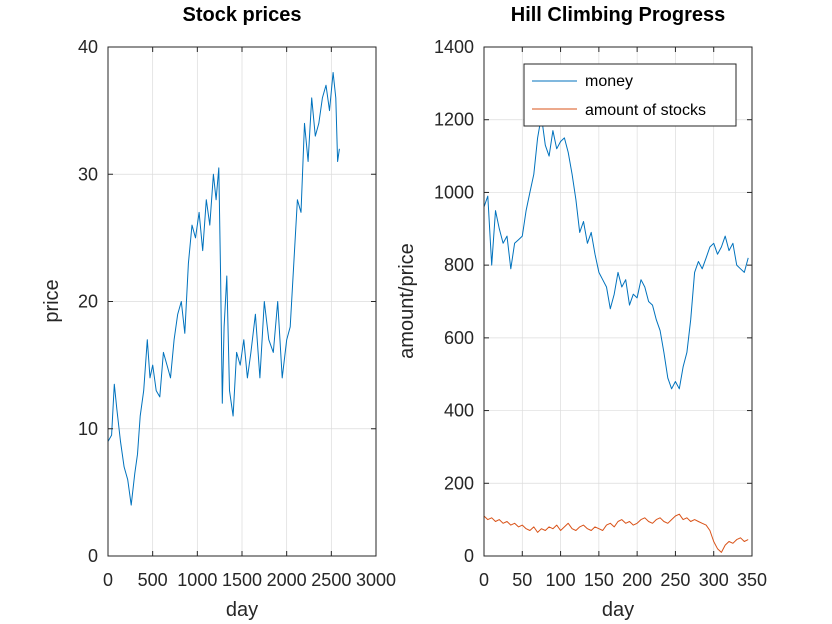  I want to click on chart-title: Hill Climbing Progress, so click(618, 15).